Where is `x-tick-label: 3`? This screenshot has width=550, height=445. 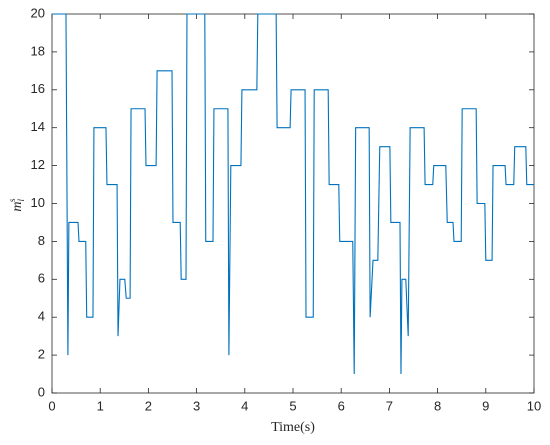 x-tick-label: 3 is located at coordinates (196, 405).